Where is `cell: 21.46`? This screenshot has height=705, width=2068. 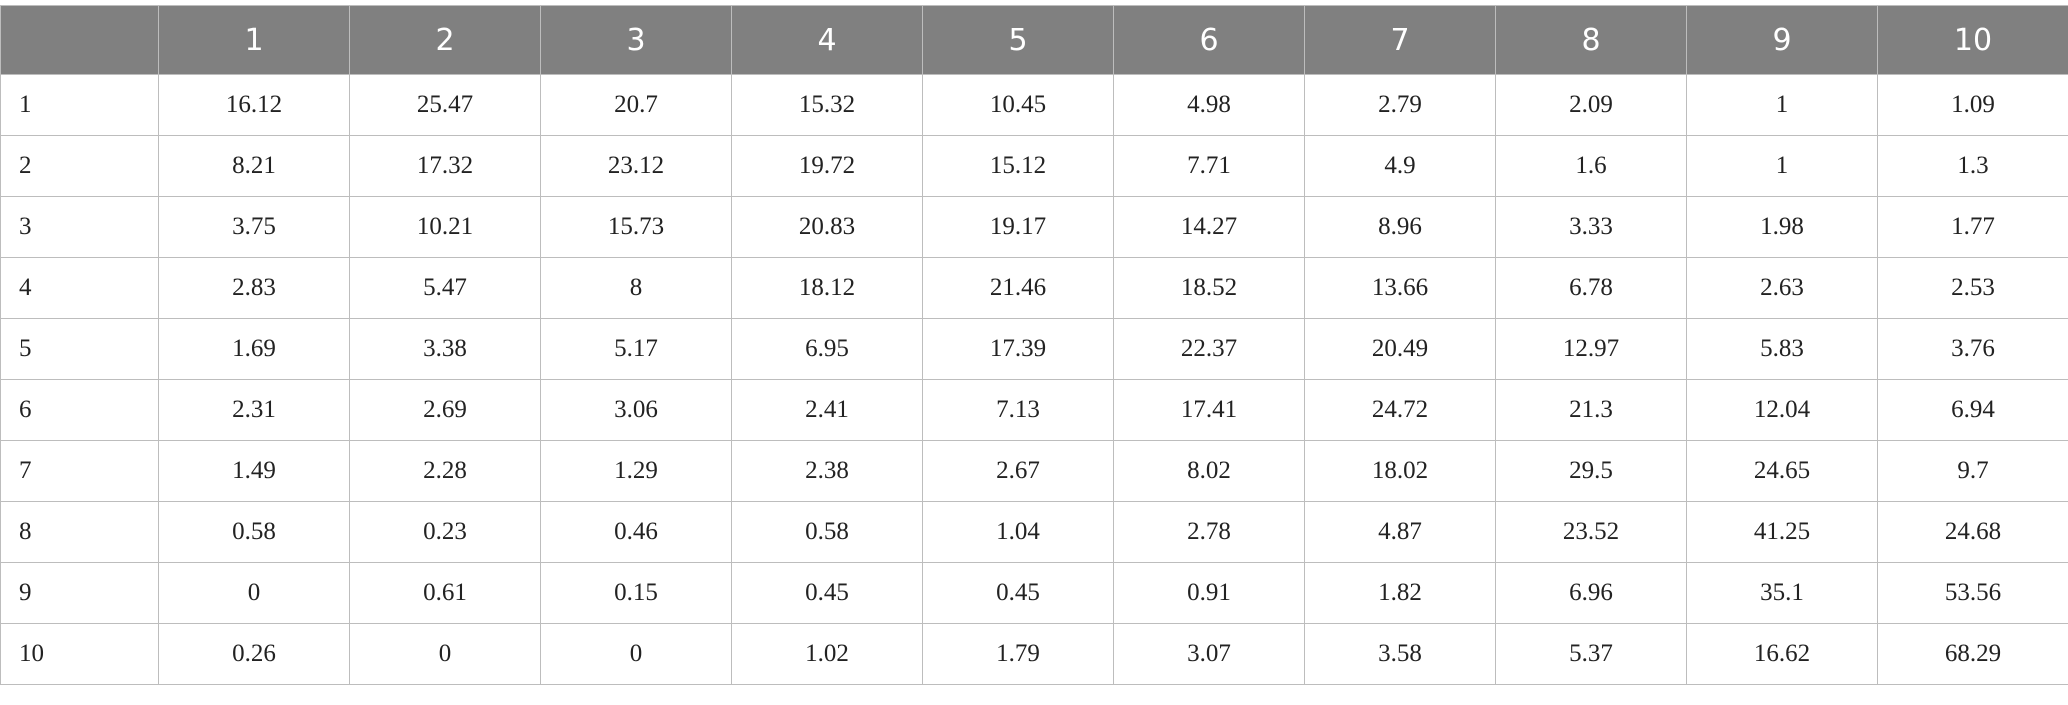
cell: 21.46 is located at coordinates (1018, 288).